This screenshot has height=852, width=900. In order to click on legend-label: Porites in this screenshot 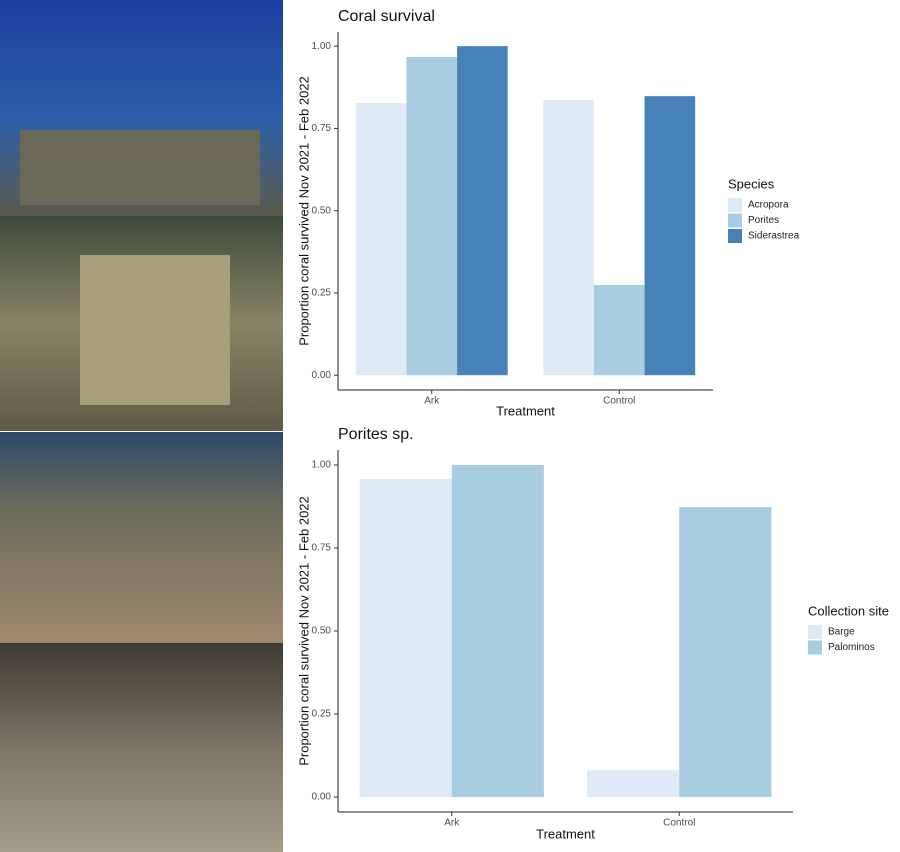, I will do `click(763, 220)`.